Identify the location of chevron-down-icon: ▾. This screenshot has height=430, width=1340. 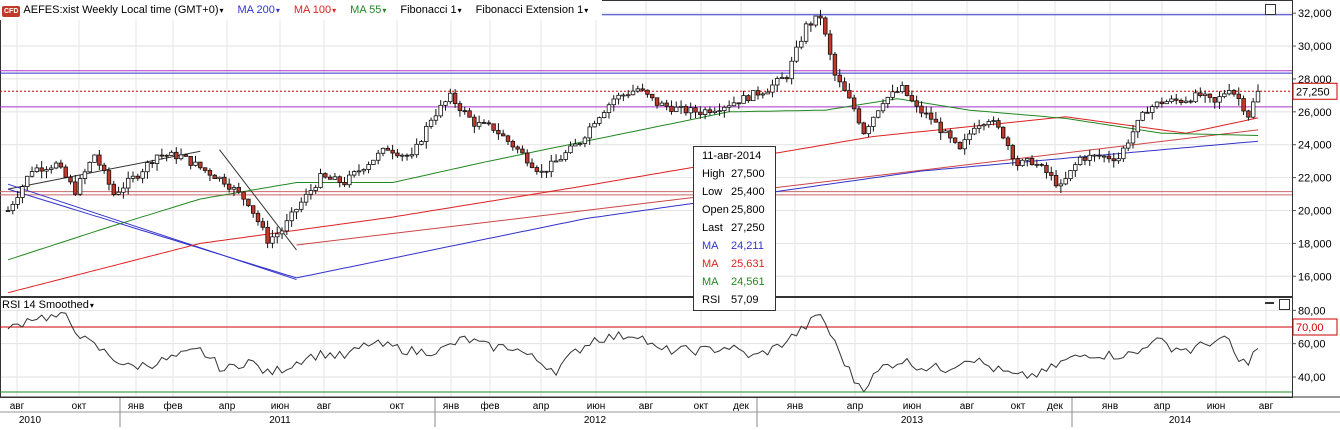
(334, 10).